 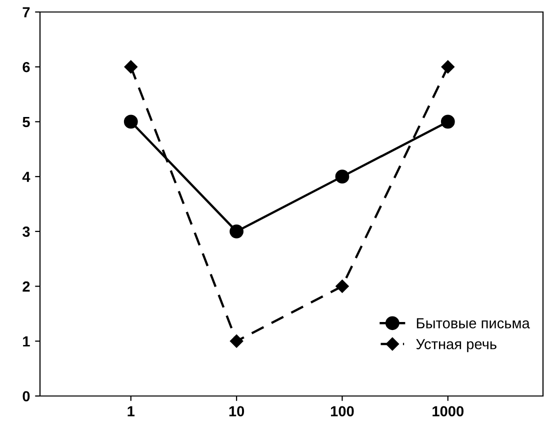 I want to click on y-tick-label: 0, so click(x=26, y=396).